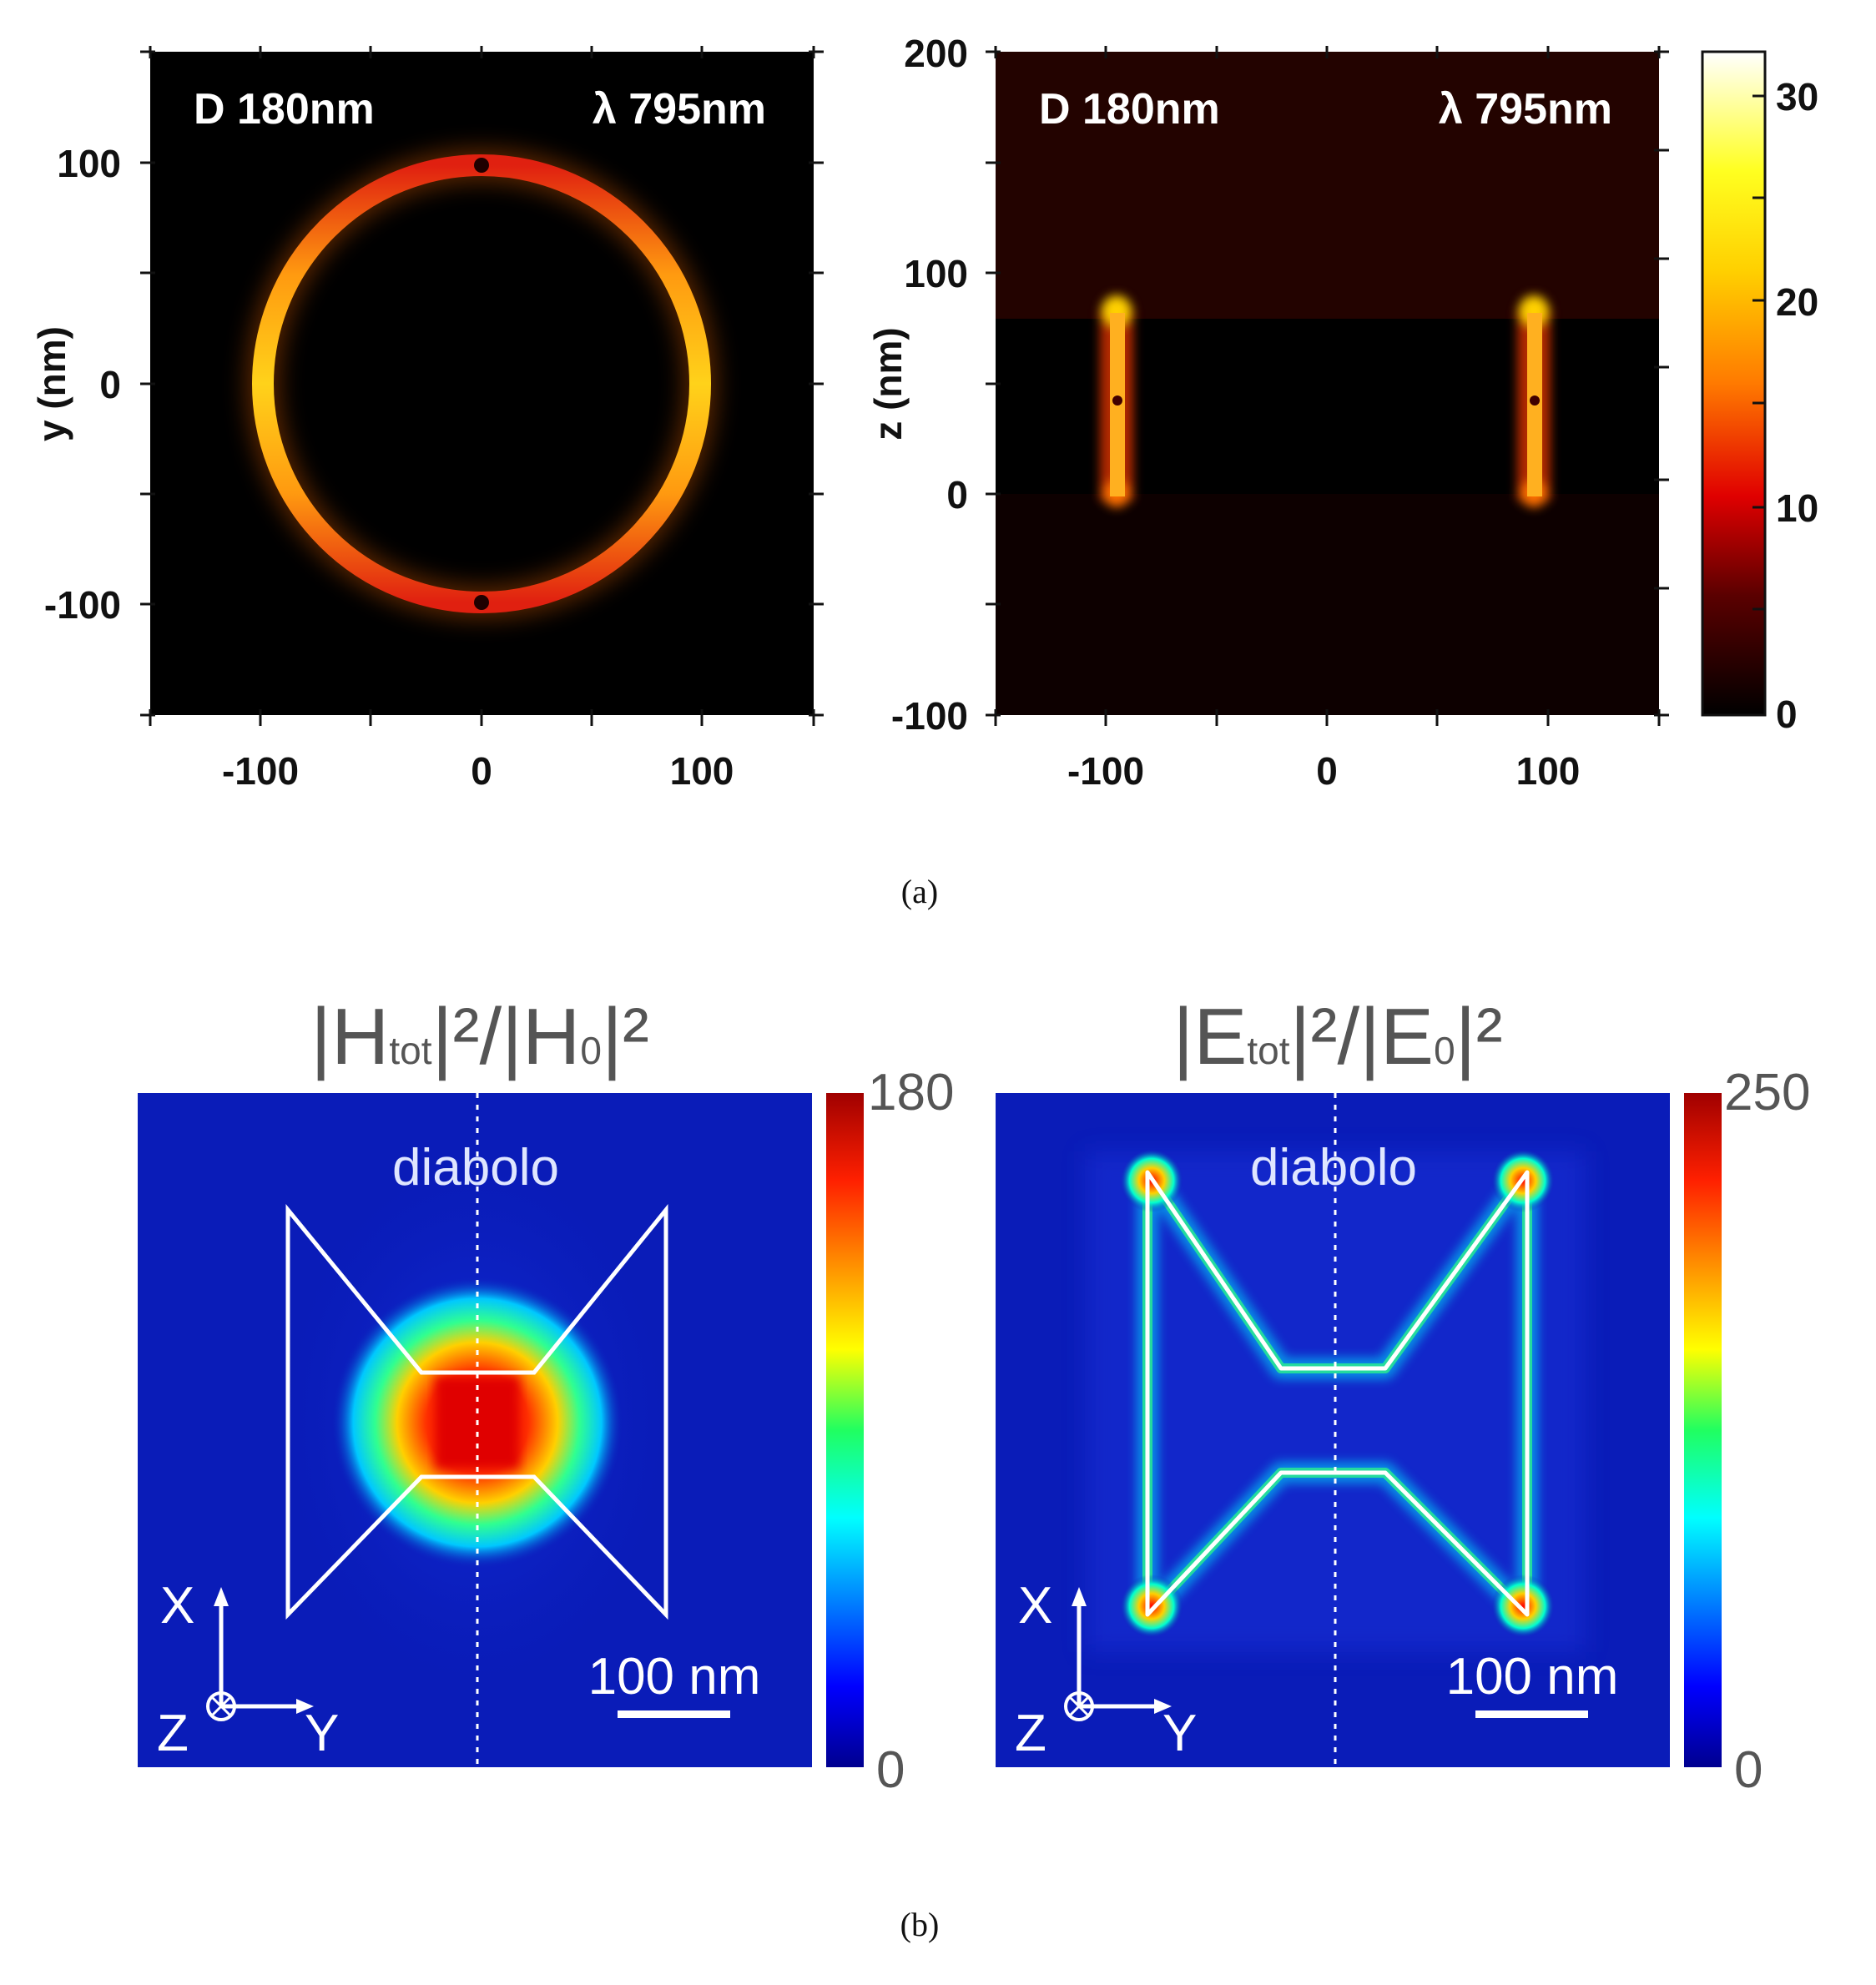 This screenshot has width=1876, height=1985. Describe the element at coordinates (479, 1036) in the screenshot. I see `plot-title: |Htot|²/|H0|²` at that location.